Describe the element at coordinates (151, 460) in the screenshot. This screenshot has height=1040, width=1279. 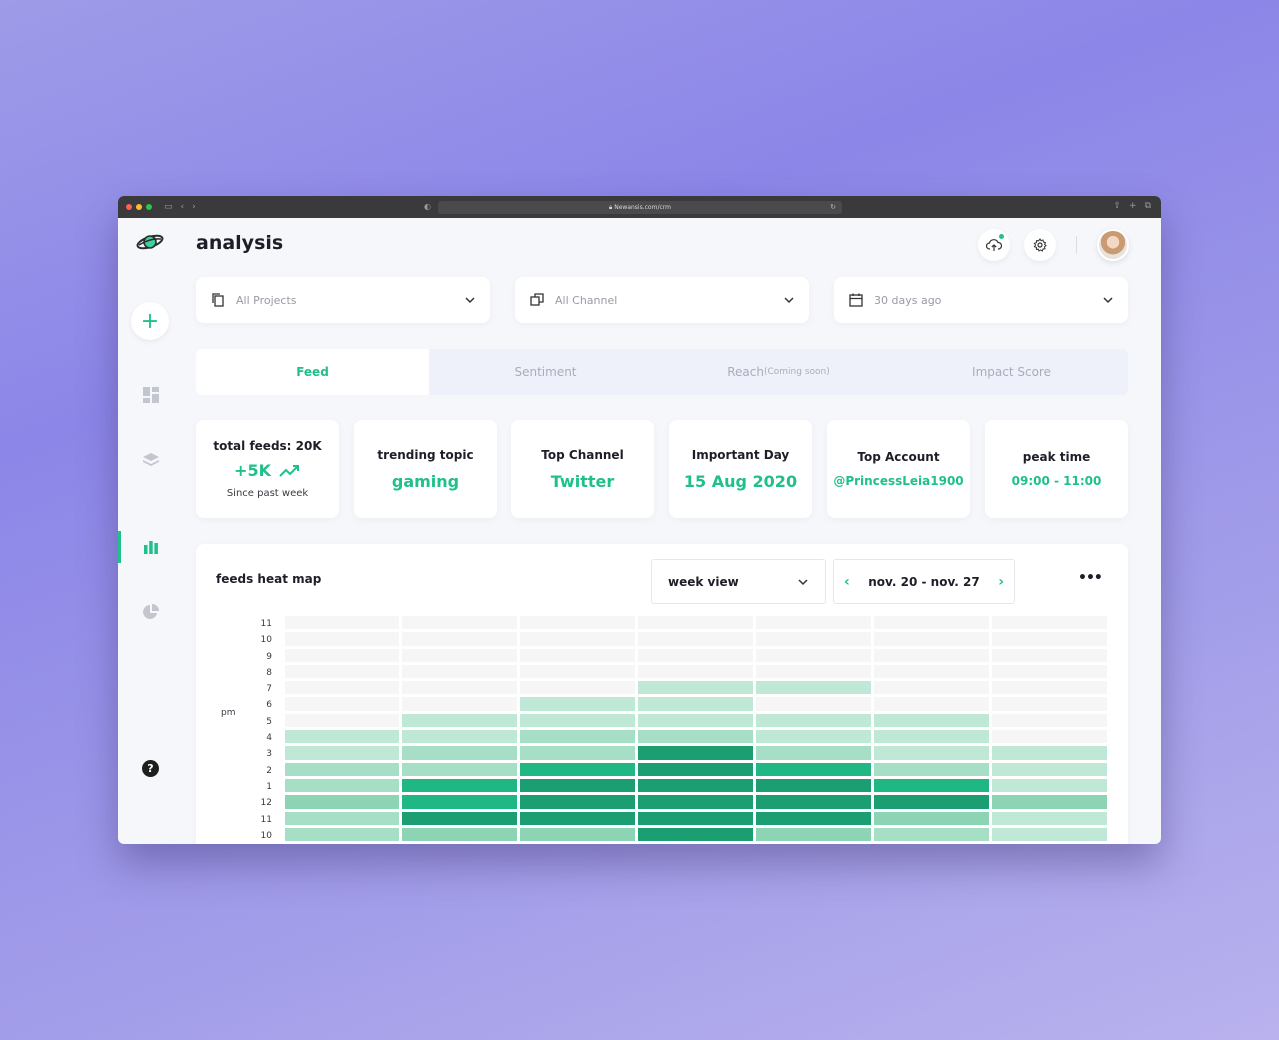
I see `layers-icon` at that location.